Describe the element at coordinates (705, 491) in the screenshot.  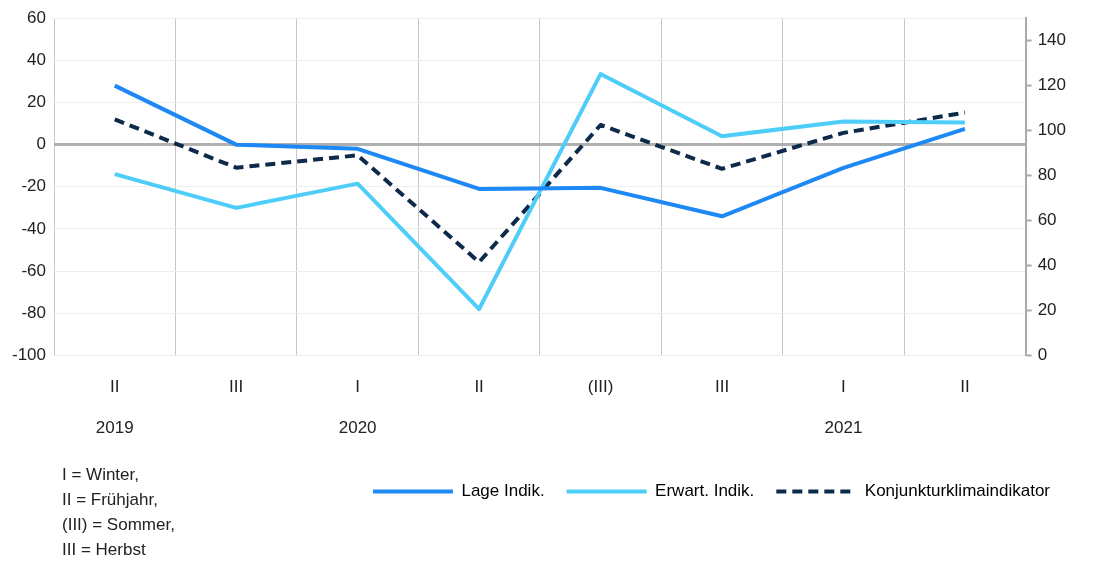
I see `legend-label: Erwart. Indik.` at that location.